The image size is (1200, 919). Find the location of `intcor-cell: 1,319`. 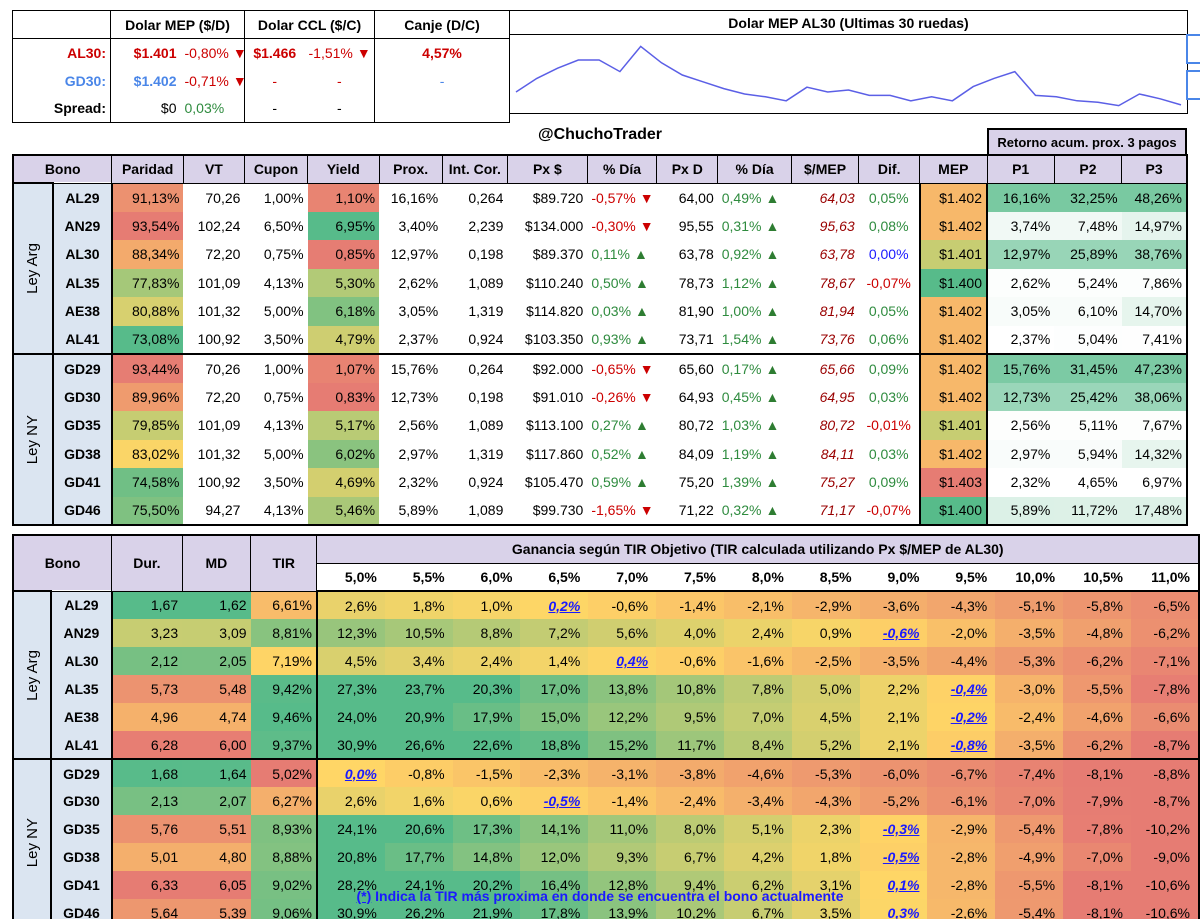

intcor-cell: 1,319 is located at coordinates (486, 453).